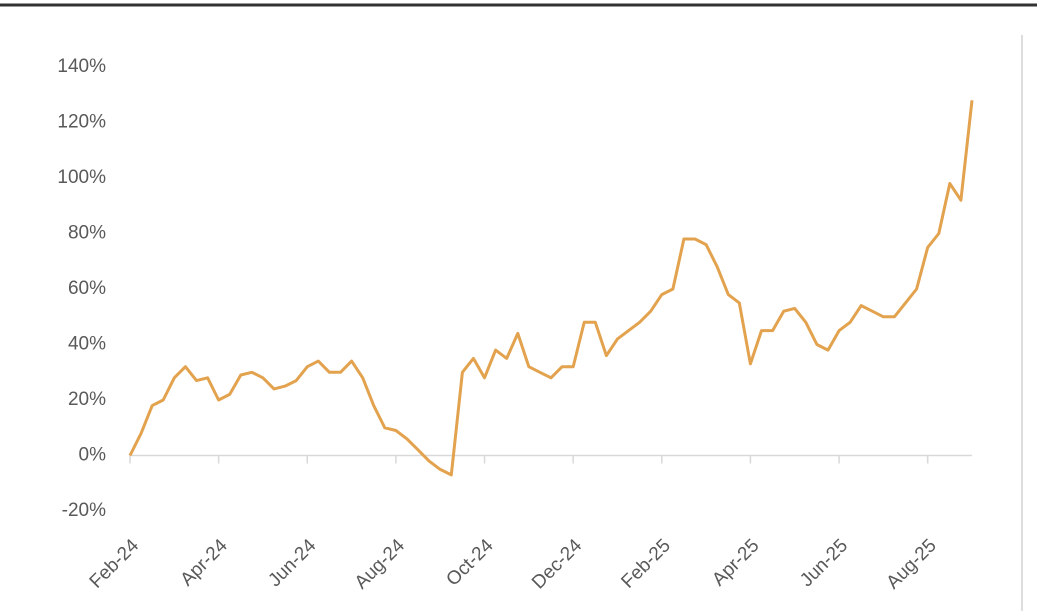  What do you see at coordinates (87, 288) in the screenshot?
I see `y-tick-label: 60%` at bounding box center [87, 288].